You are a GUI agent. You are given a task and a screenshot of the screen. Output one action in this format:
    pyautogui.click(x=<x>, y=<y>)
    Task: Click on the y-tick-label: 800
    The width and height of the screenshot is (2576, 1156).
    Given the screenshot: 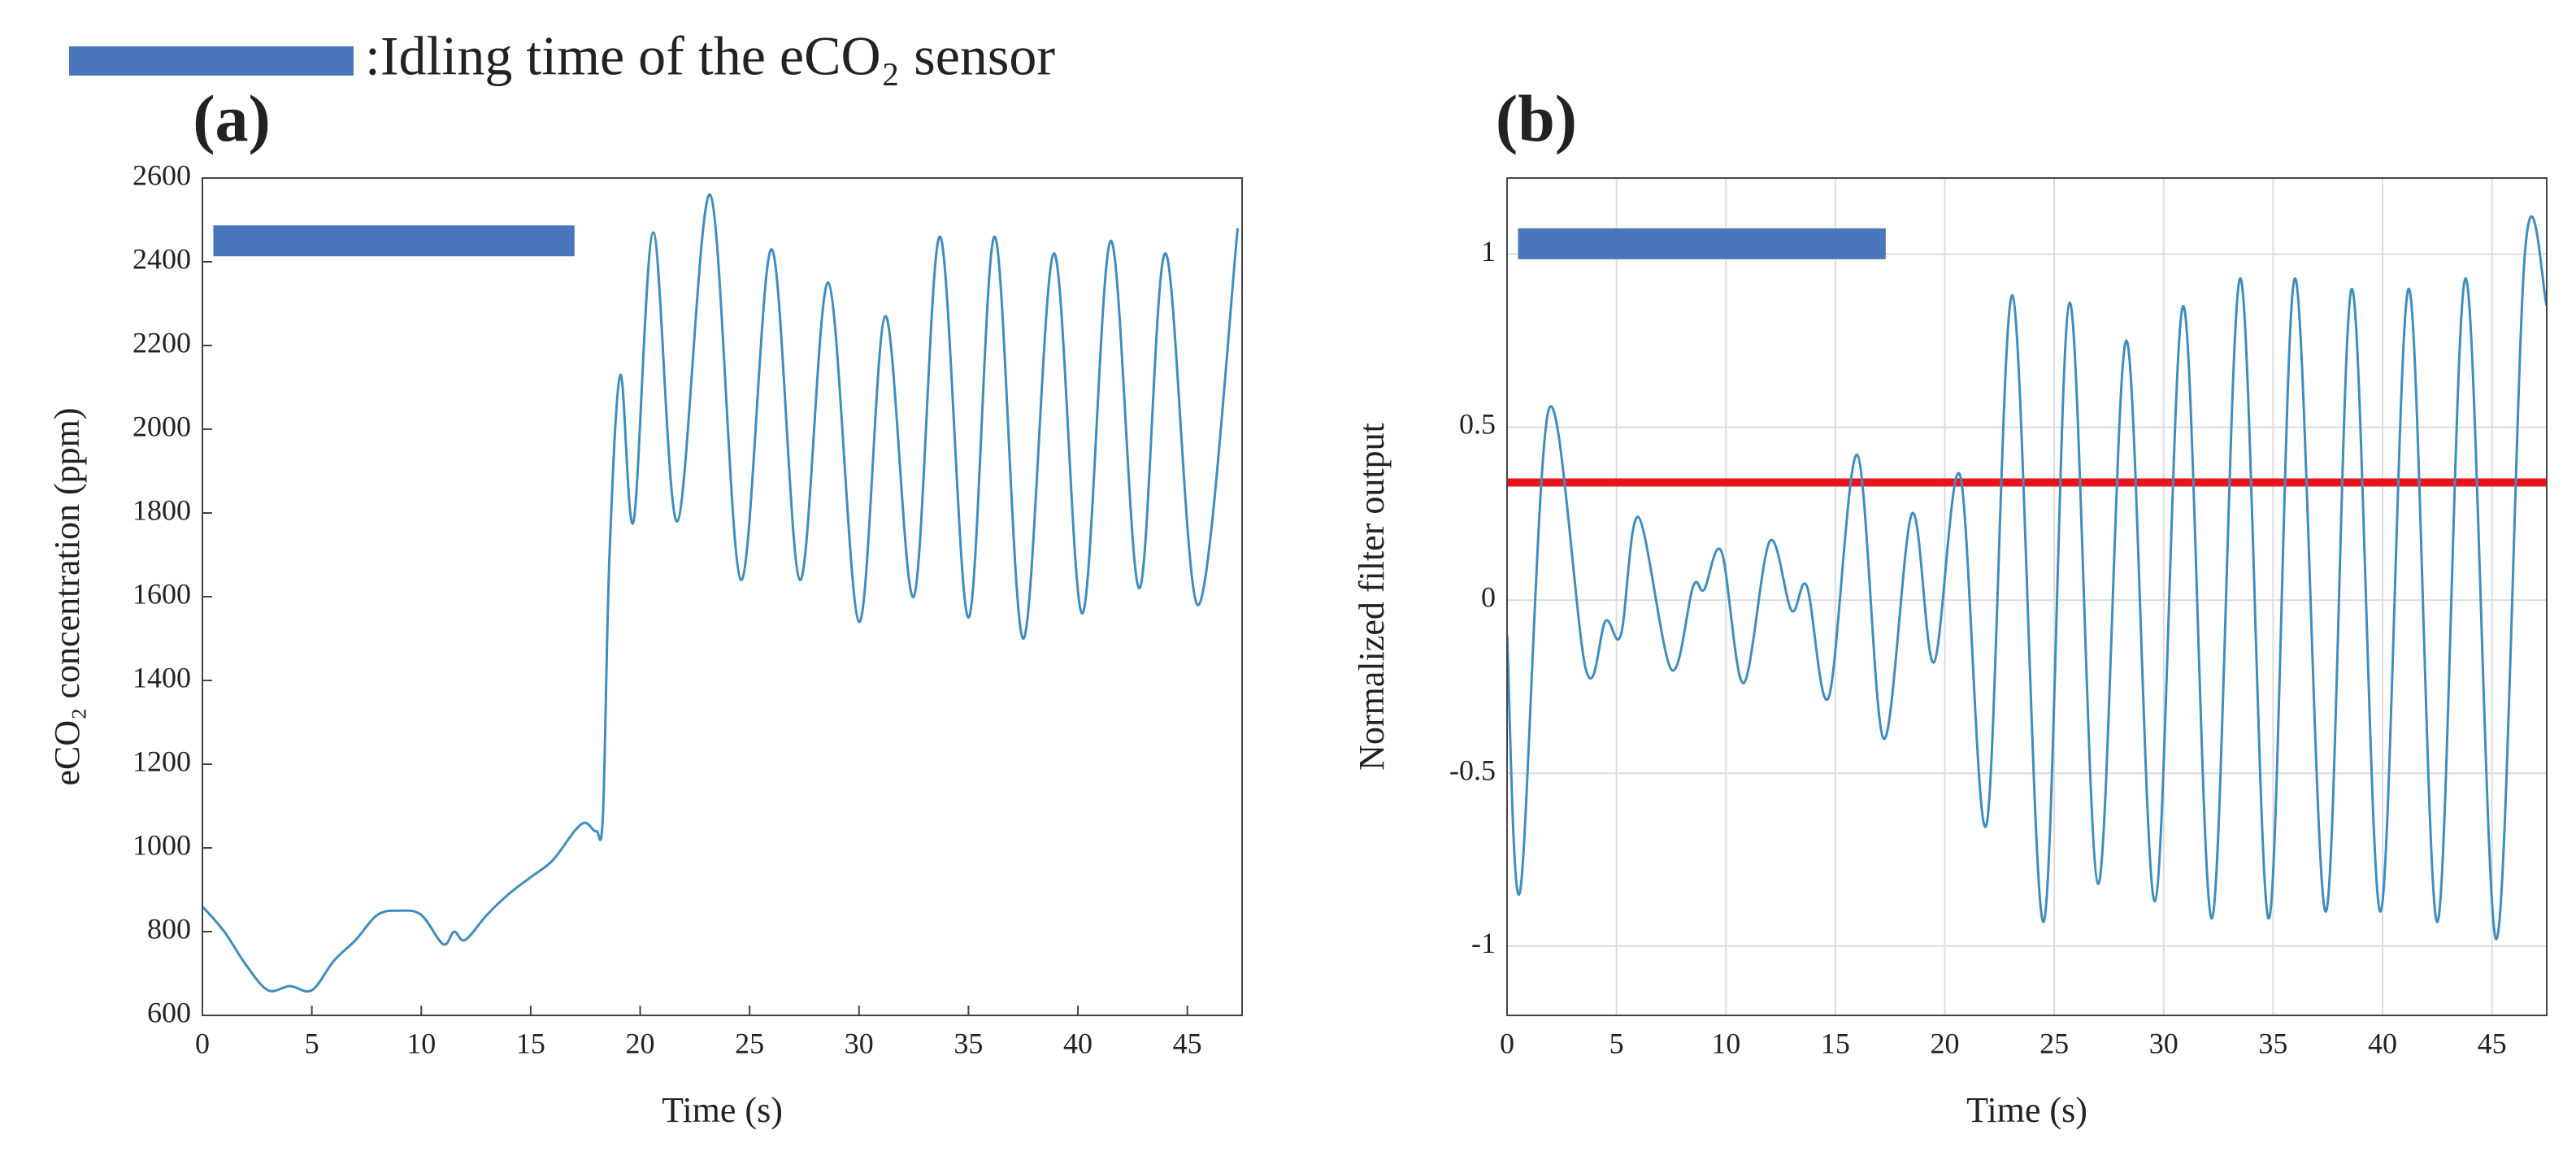 What is the action you would take?
    pyautogui.click(x=169, y=928)
    